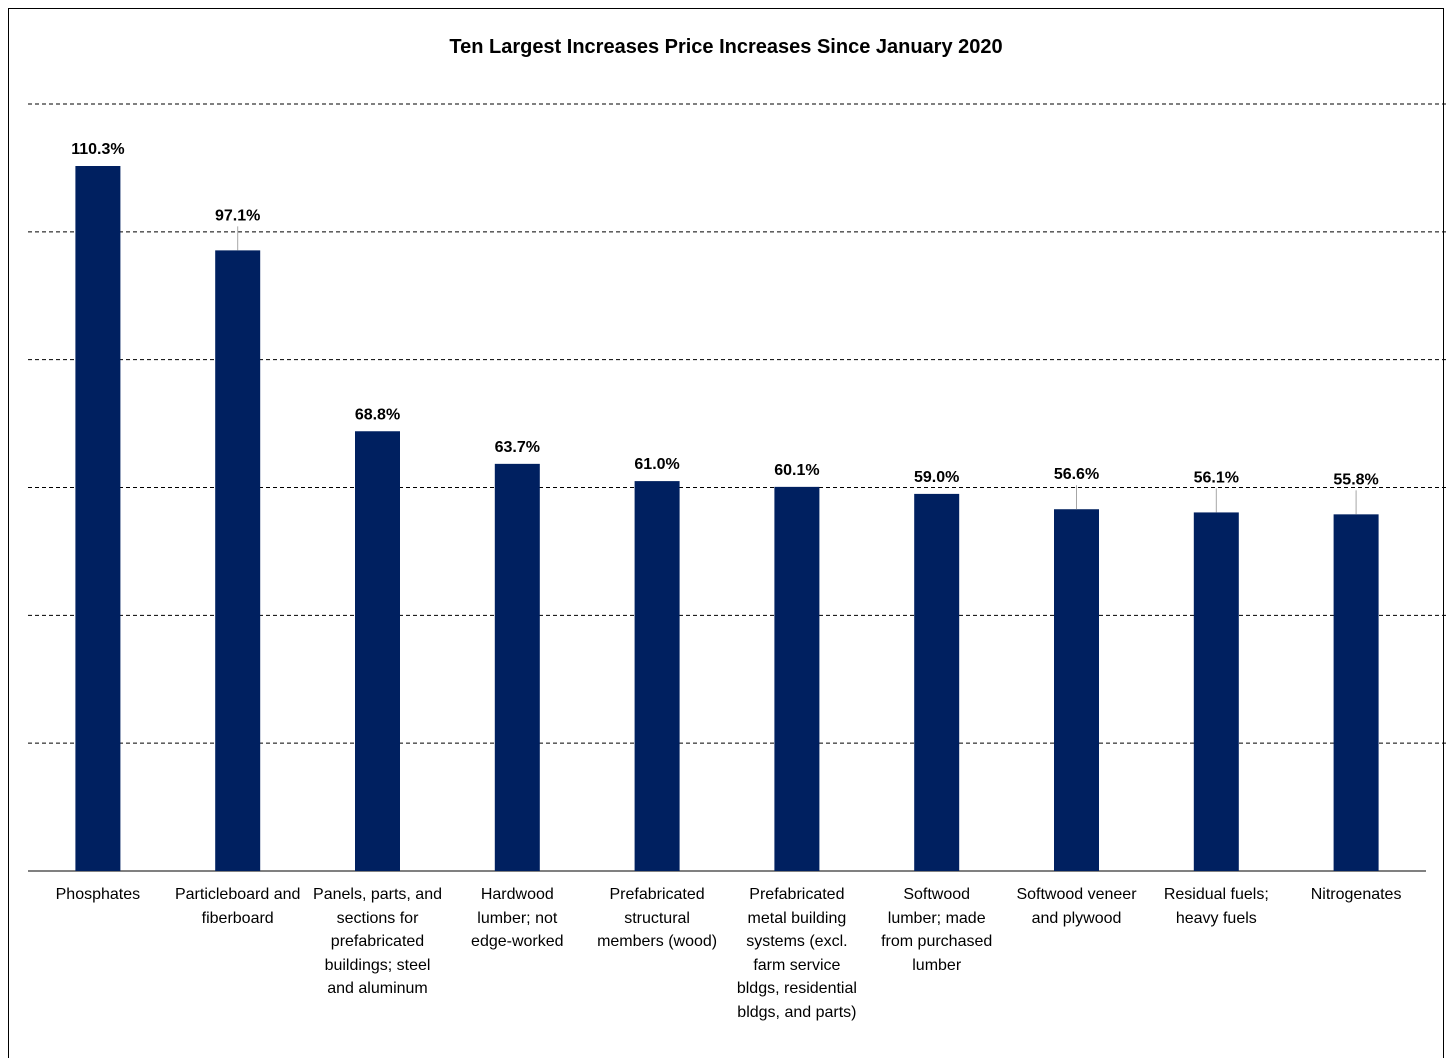 The width and height of the screenshot is (1452, 1058). Describe the element at coordinates (657, 918) in the screenshot. I see `category-label: Prefabricated structural members (wood)` at that location.